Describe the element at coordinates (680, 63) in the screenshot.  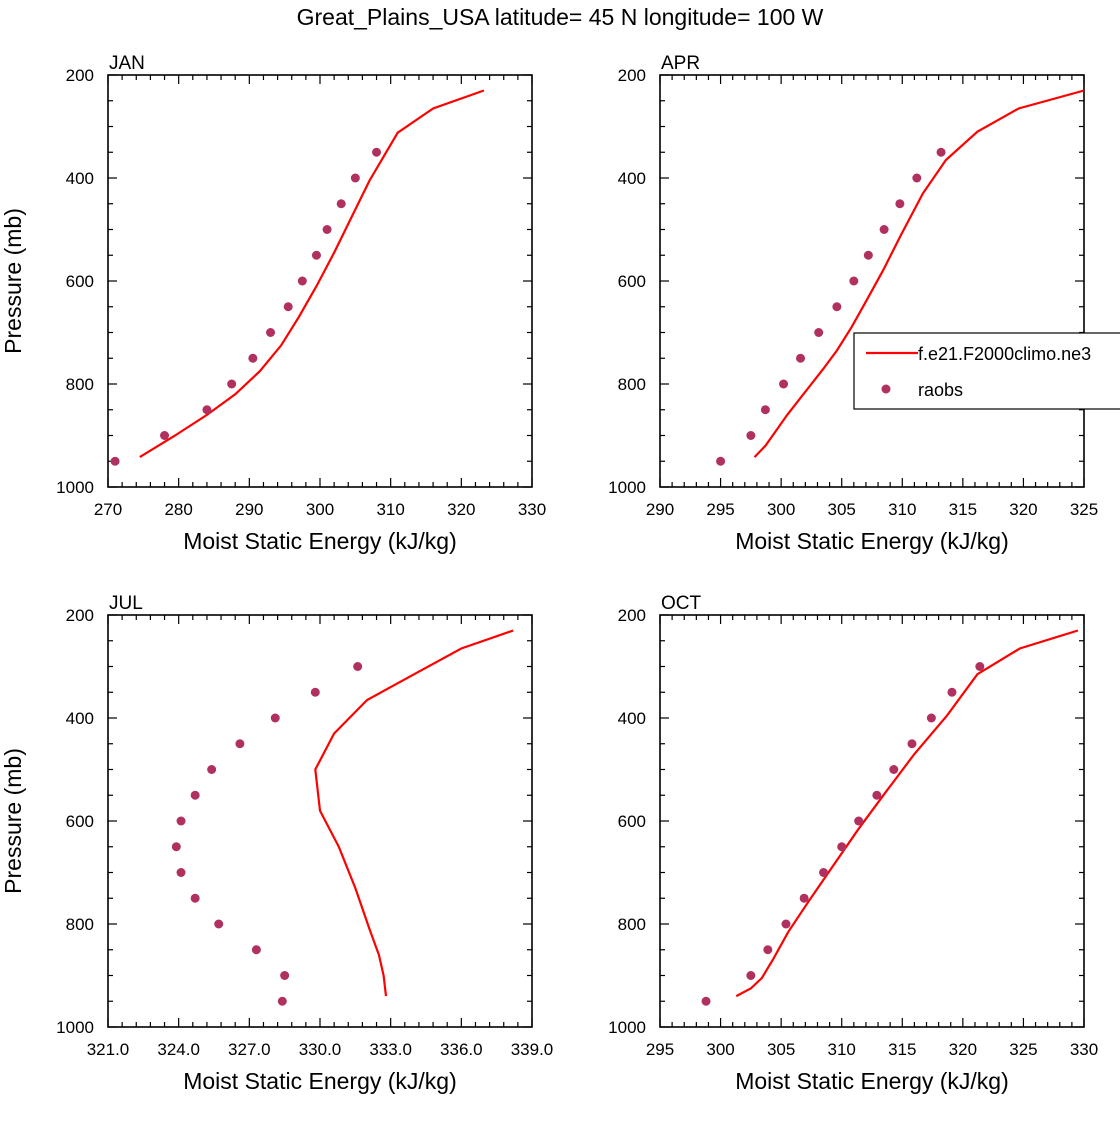
I see `panel-label: APR` at that location.